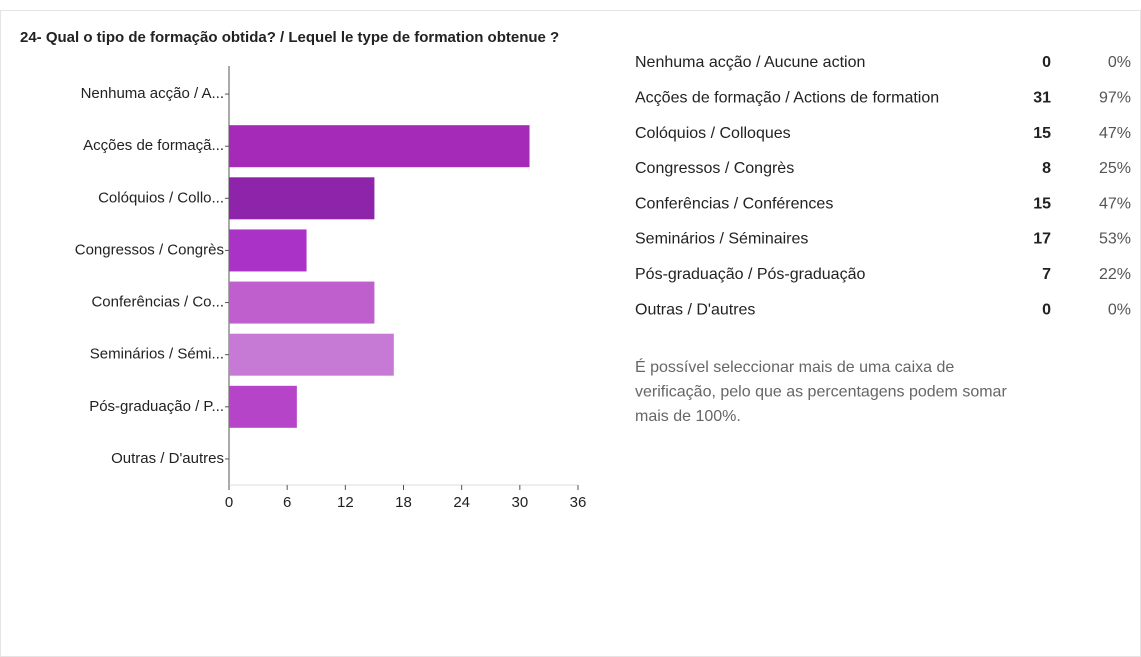 The width and height of the screenshot is (1141, 657). What do you see at coordinates (1046, 168) in the screenshot?
I see `option-count: 8` at bounding box center [1046, 168].